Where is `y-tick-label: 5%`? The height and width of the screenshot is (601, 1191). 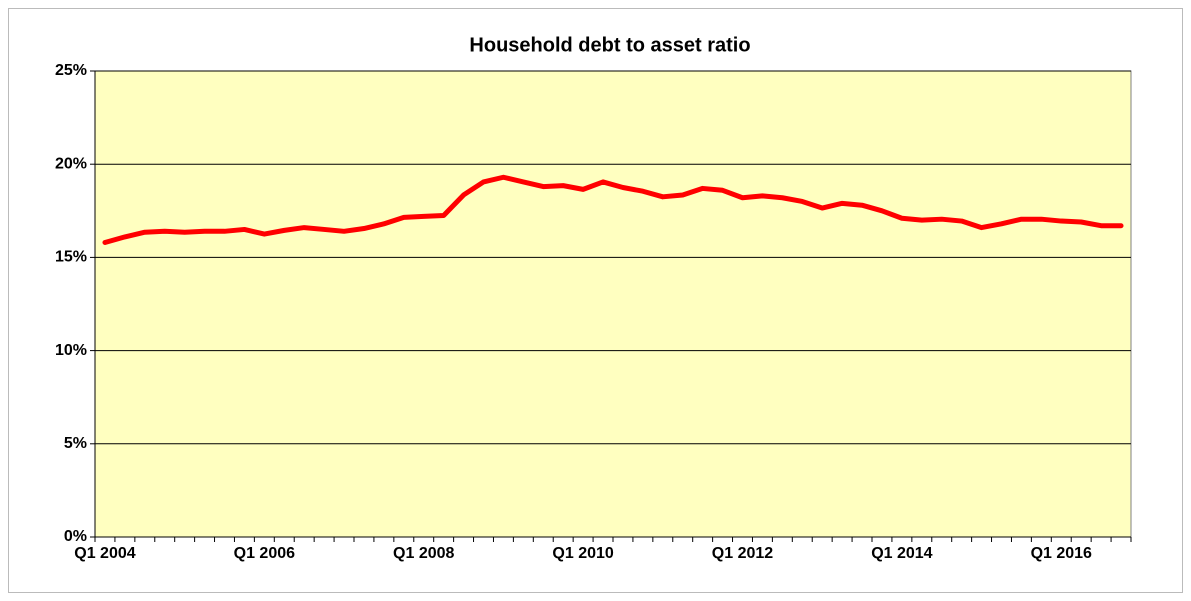 y-tick-label: 5% is located at coordinates (75, 443).